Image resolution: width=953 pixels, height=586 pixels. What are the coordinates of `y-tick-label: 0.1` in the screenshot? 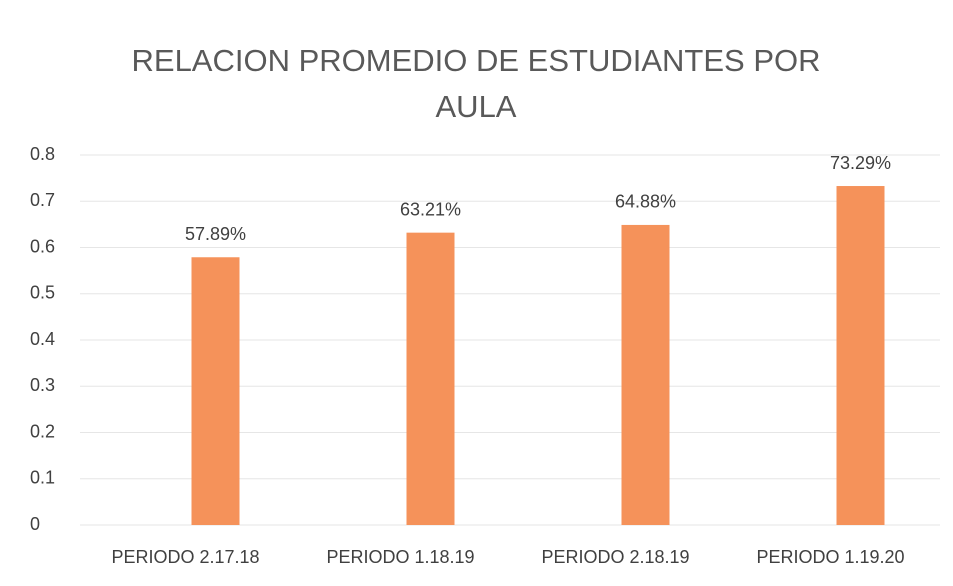 It's located at (42, 478).